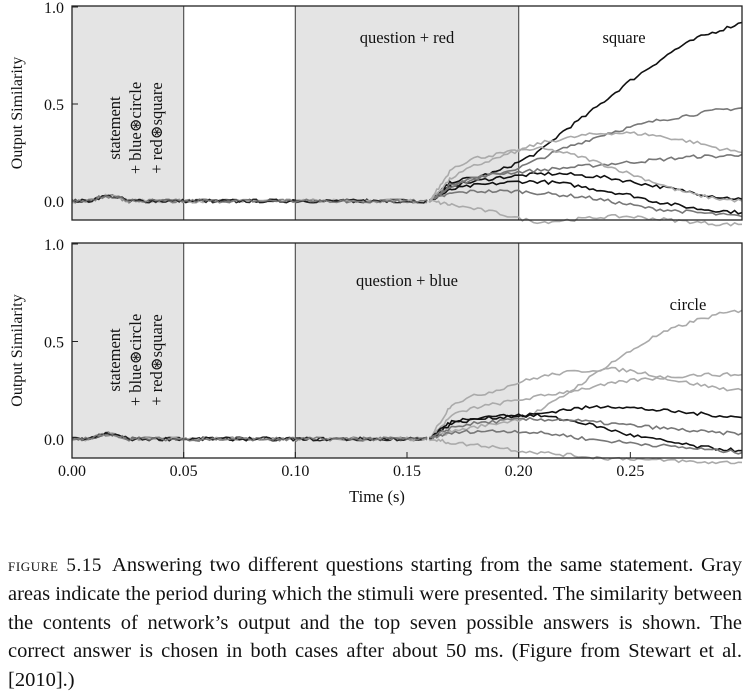 This screenshot has width=748, height=694. Describe the element at coordinates (17, 350) in the screenshot. I see `panel-bottom-y-axis-label: Output Similarity` at that location.